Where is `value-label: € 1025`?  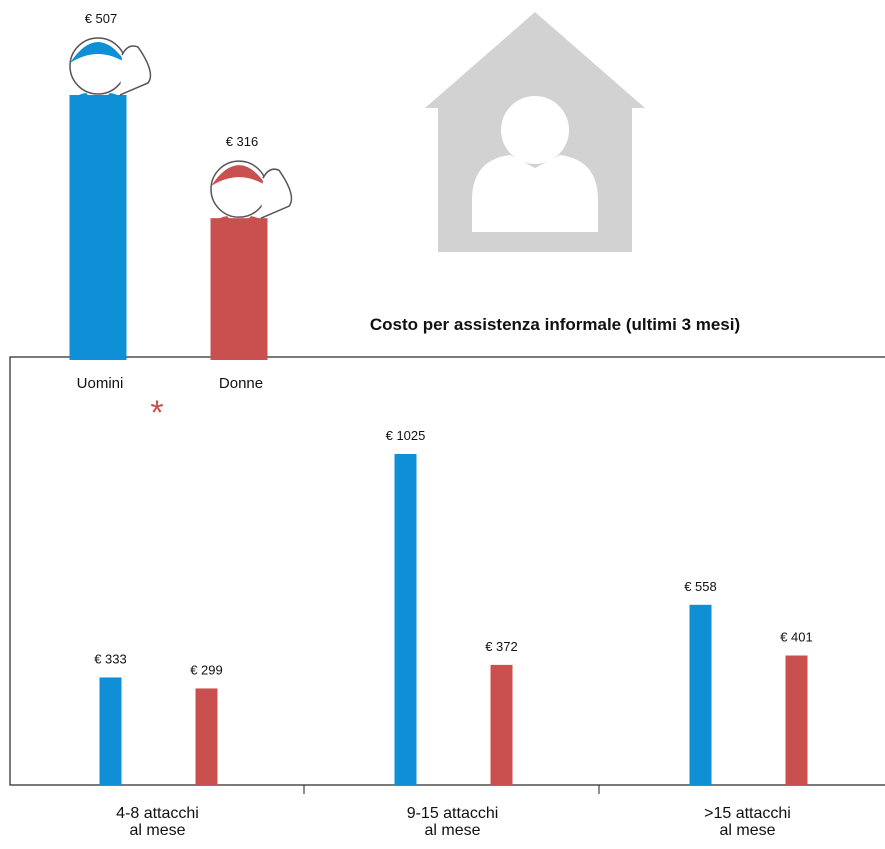
value-label: € 1025 is located at coordinates (406, 435).